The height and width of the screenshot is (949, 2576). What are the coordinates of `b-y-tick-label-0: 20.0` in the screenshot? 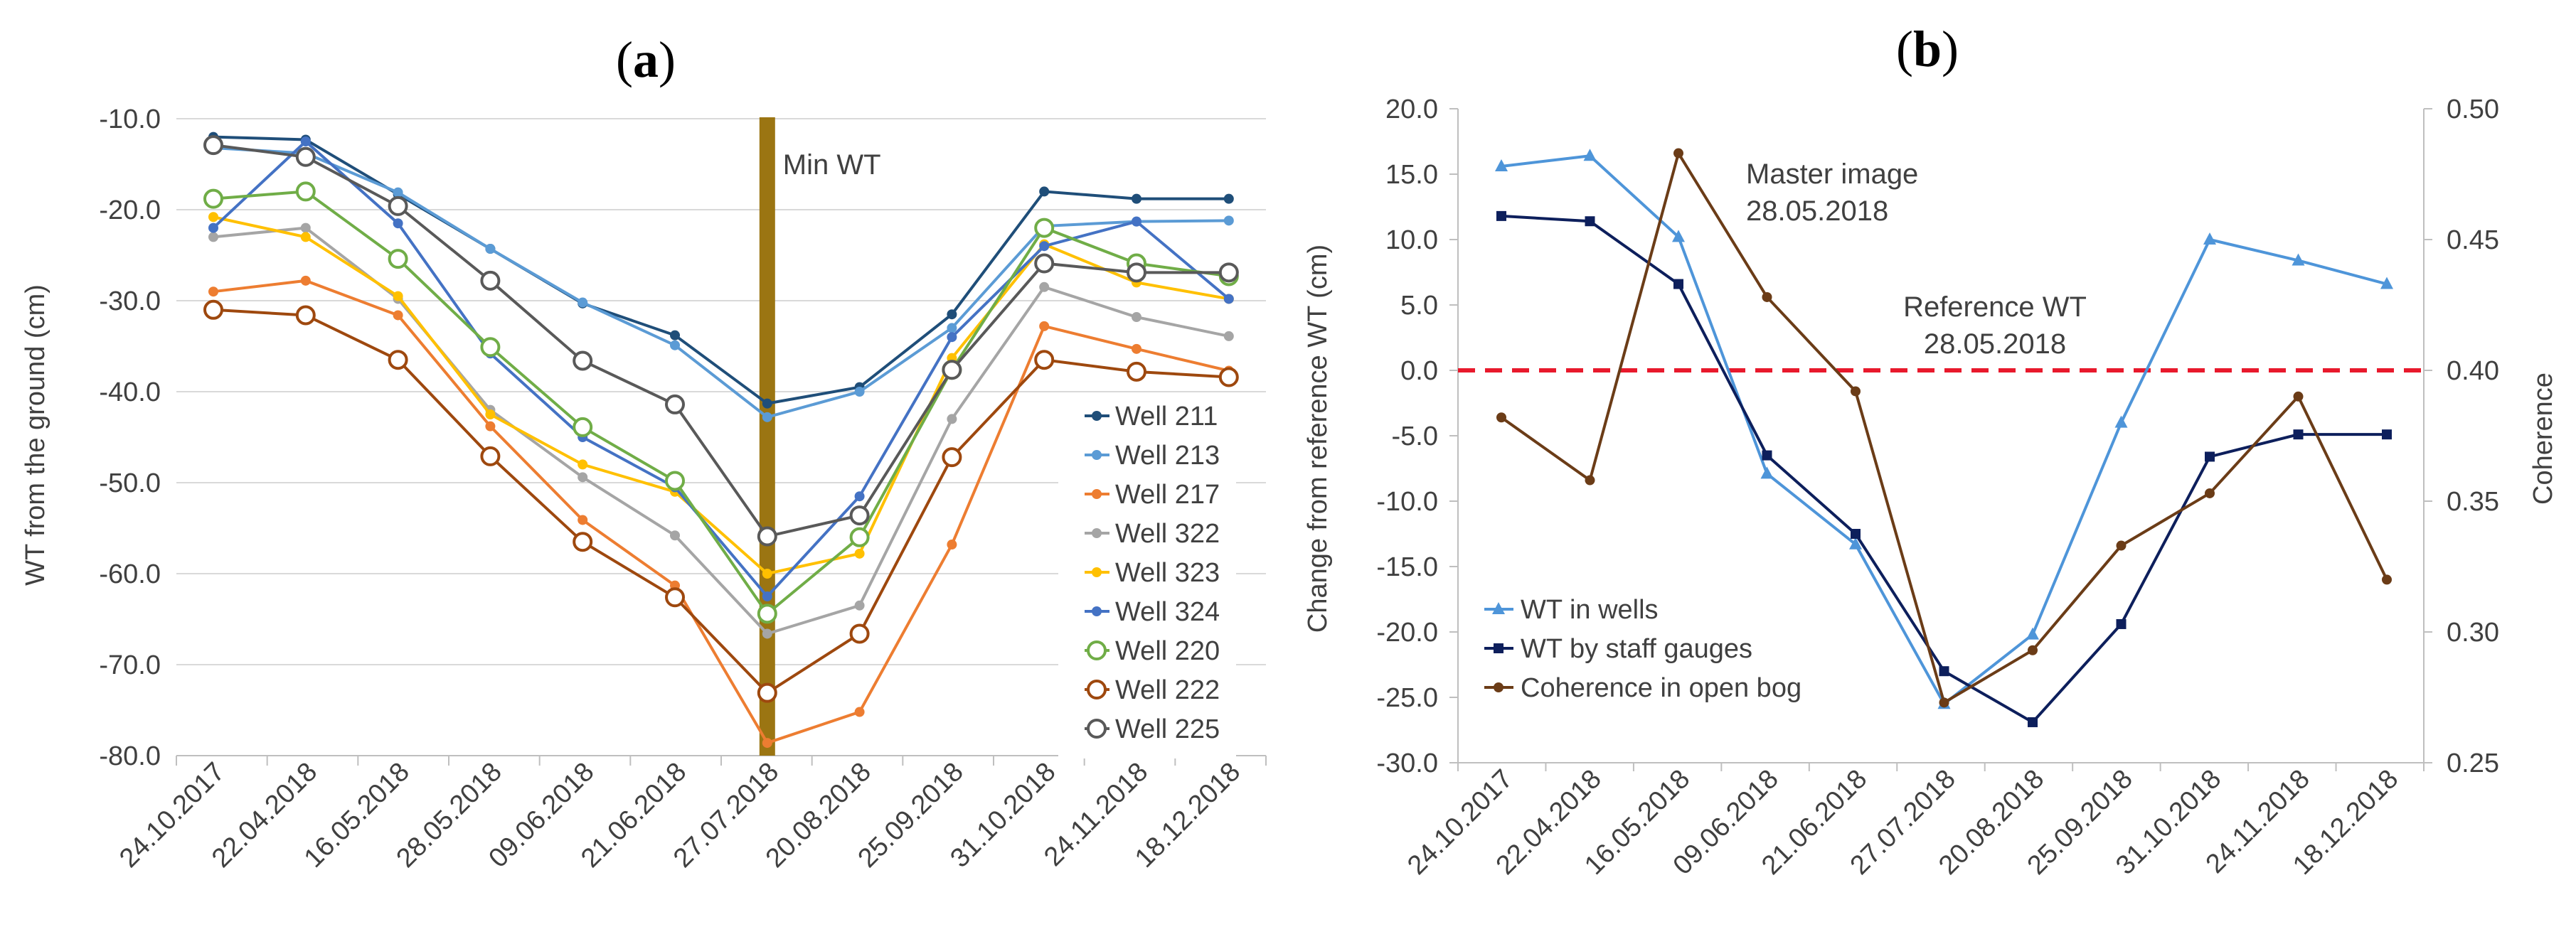 It's located at (1411, 109).